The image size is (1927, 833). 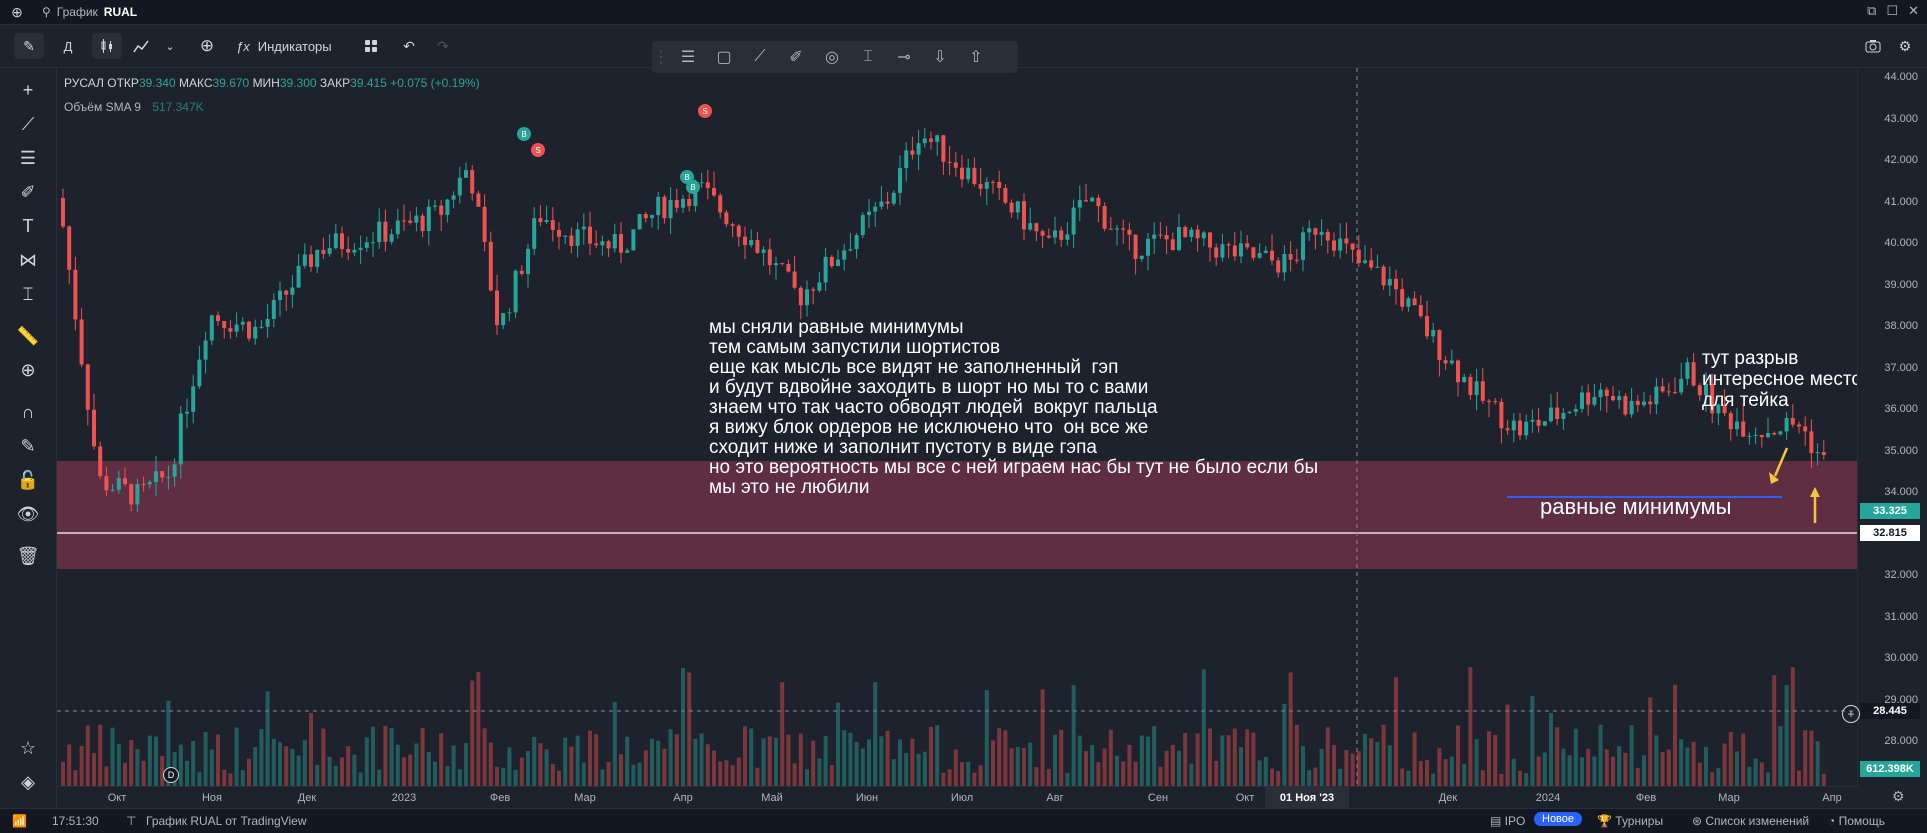 What do you see at coordinates (976, 57) in the screenshot?
I see `arrow-up-icon: ⇧` at bounding box center [976, 57].